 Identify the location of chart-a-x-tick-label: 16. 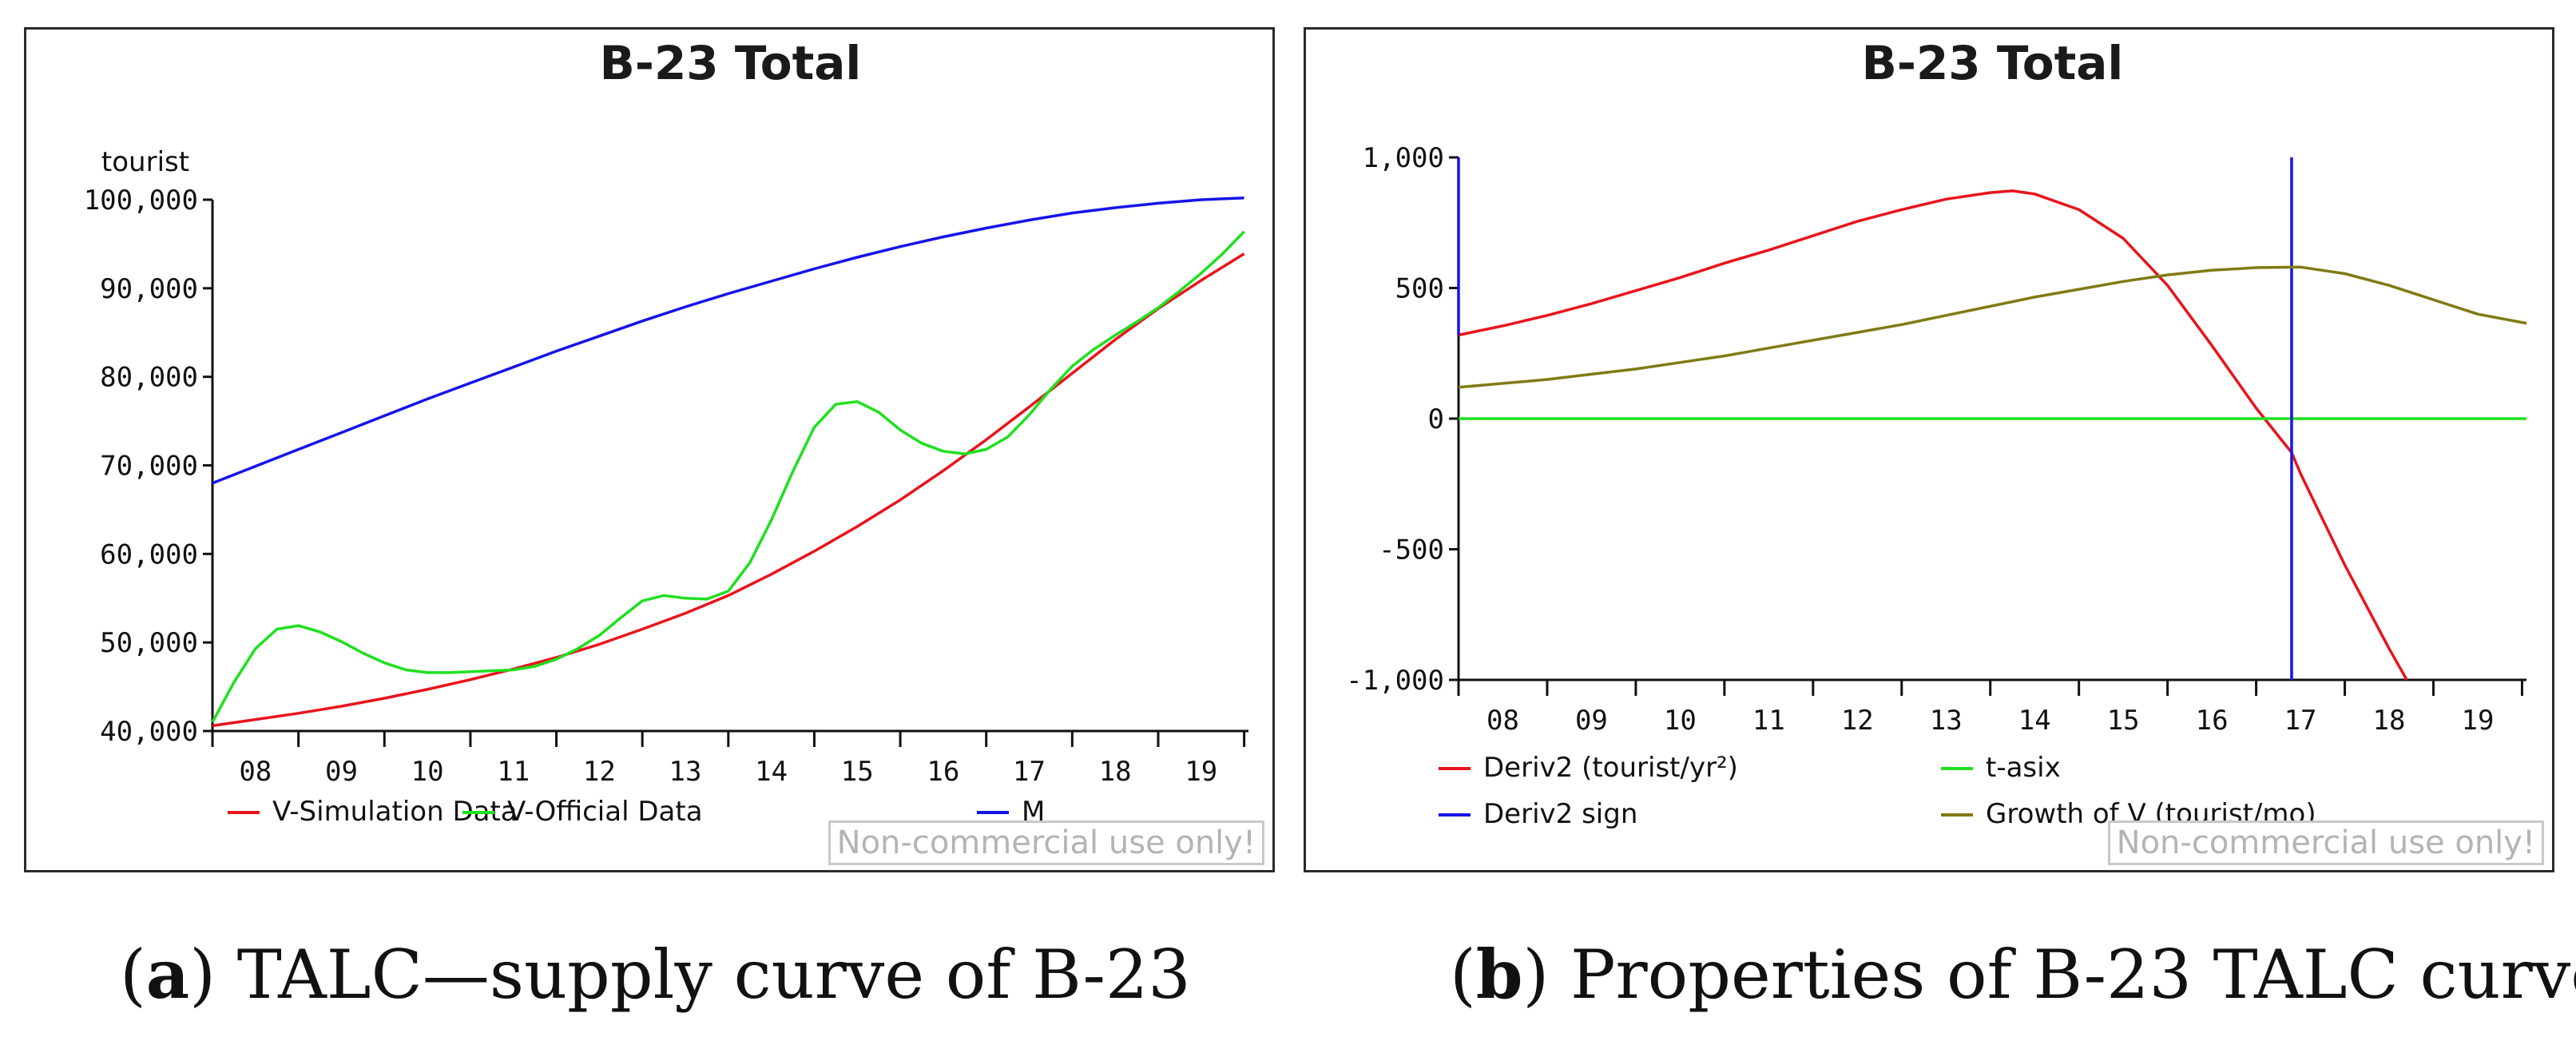
(943, 772).